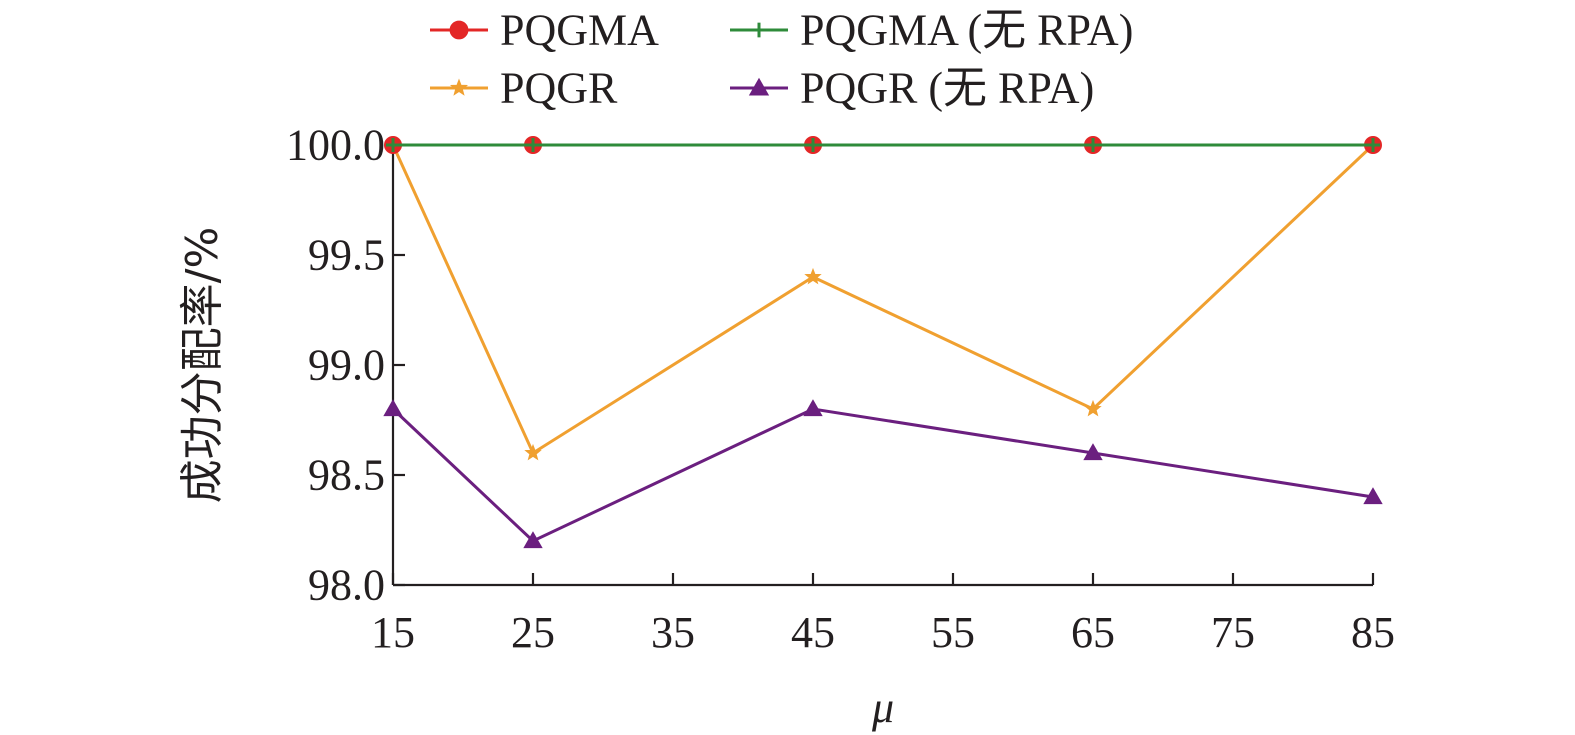  I want to click on x-tick-label: 15, so click(393, 632).